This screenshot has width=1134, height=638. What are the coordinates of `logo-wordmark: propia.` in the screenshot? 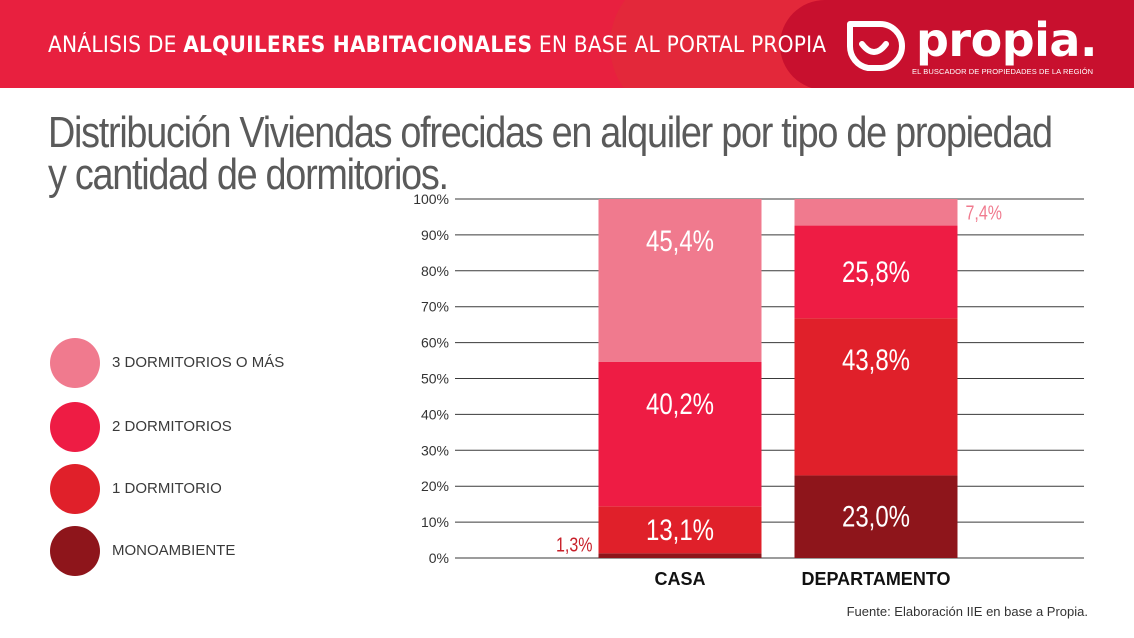 It's located at (1006, 40).